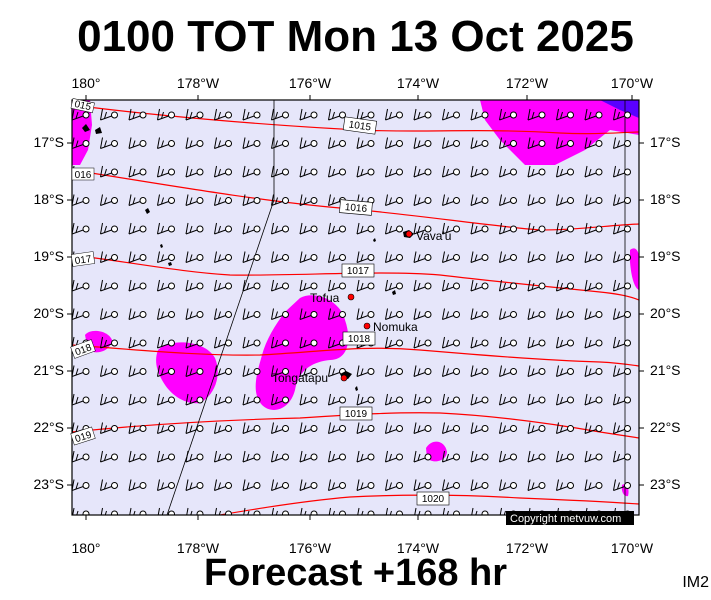 The width and height of the screenshot is (711, 600). I want to click on lon-label: 172°W, so click(527, 548).